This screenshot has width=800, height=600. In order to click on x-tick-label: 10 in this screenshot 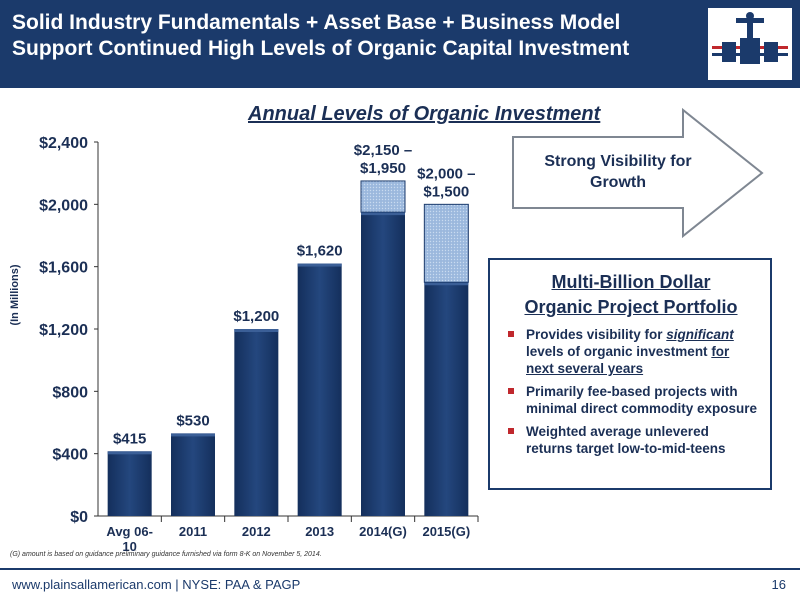, I will do `click(129, 546)`.